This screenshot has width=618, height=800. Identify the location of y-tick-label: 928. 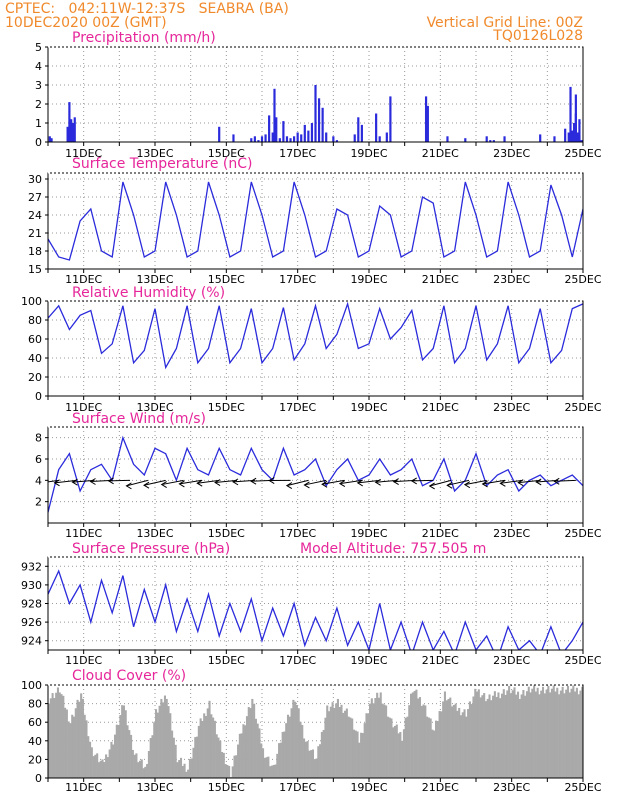
(31, 604).